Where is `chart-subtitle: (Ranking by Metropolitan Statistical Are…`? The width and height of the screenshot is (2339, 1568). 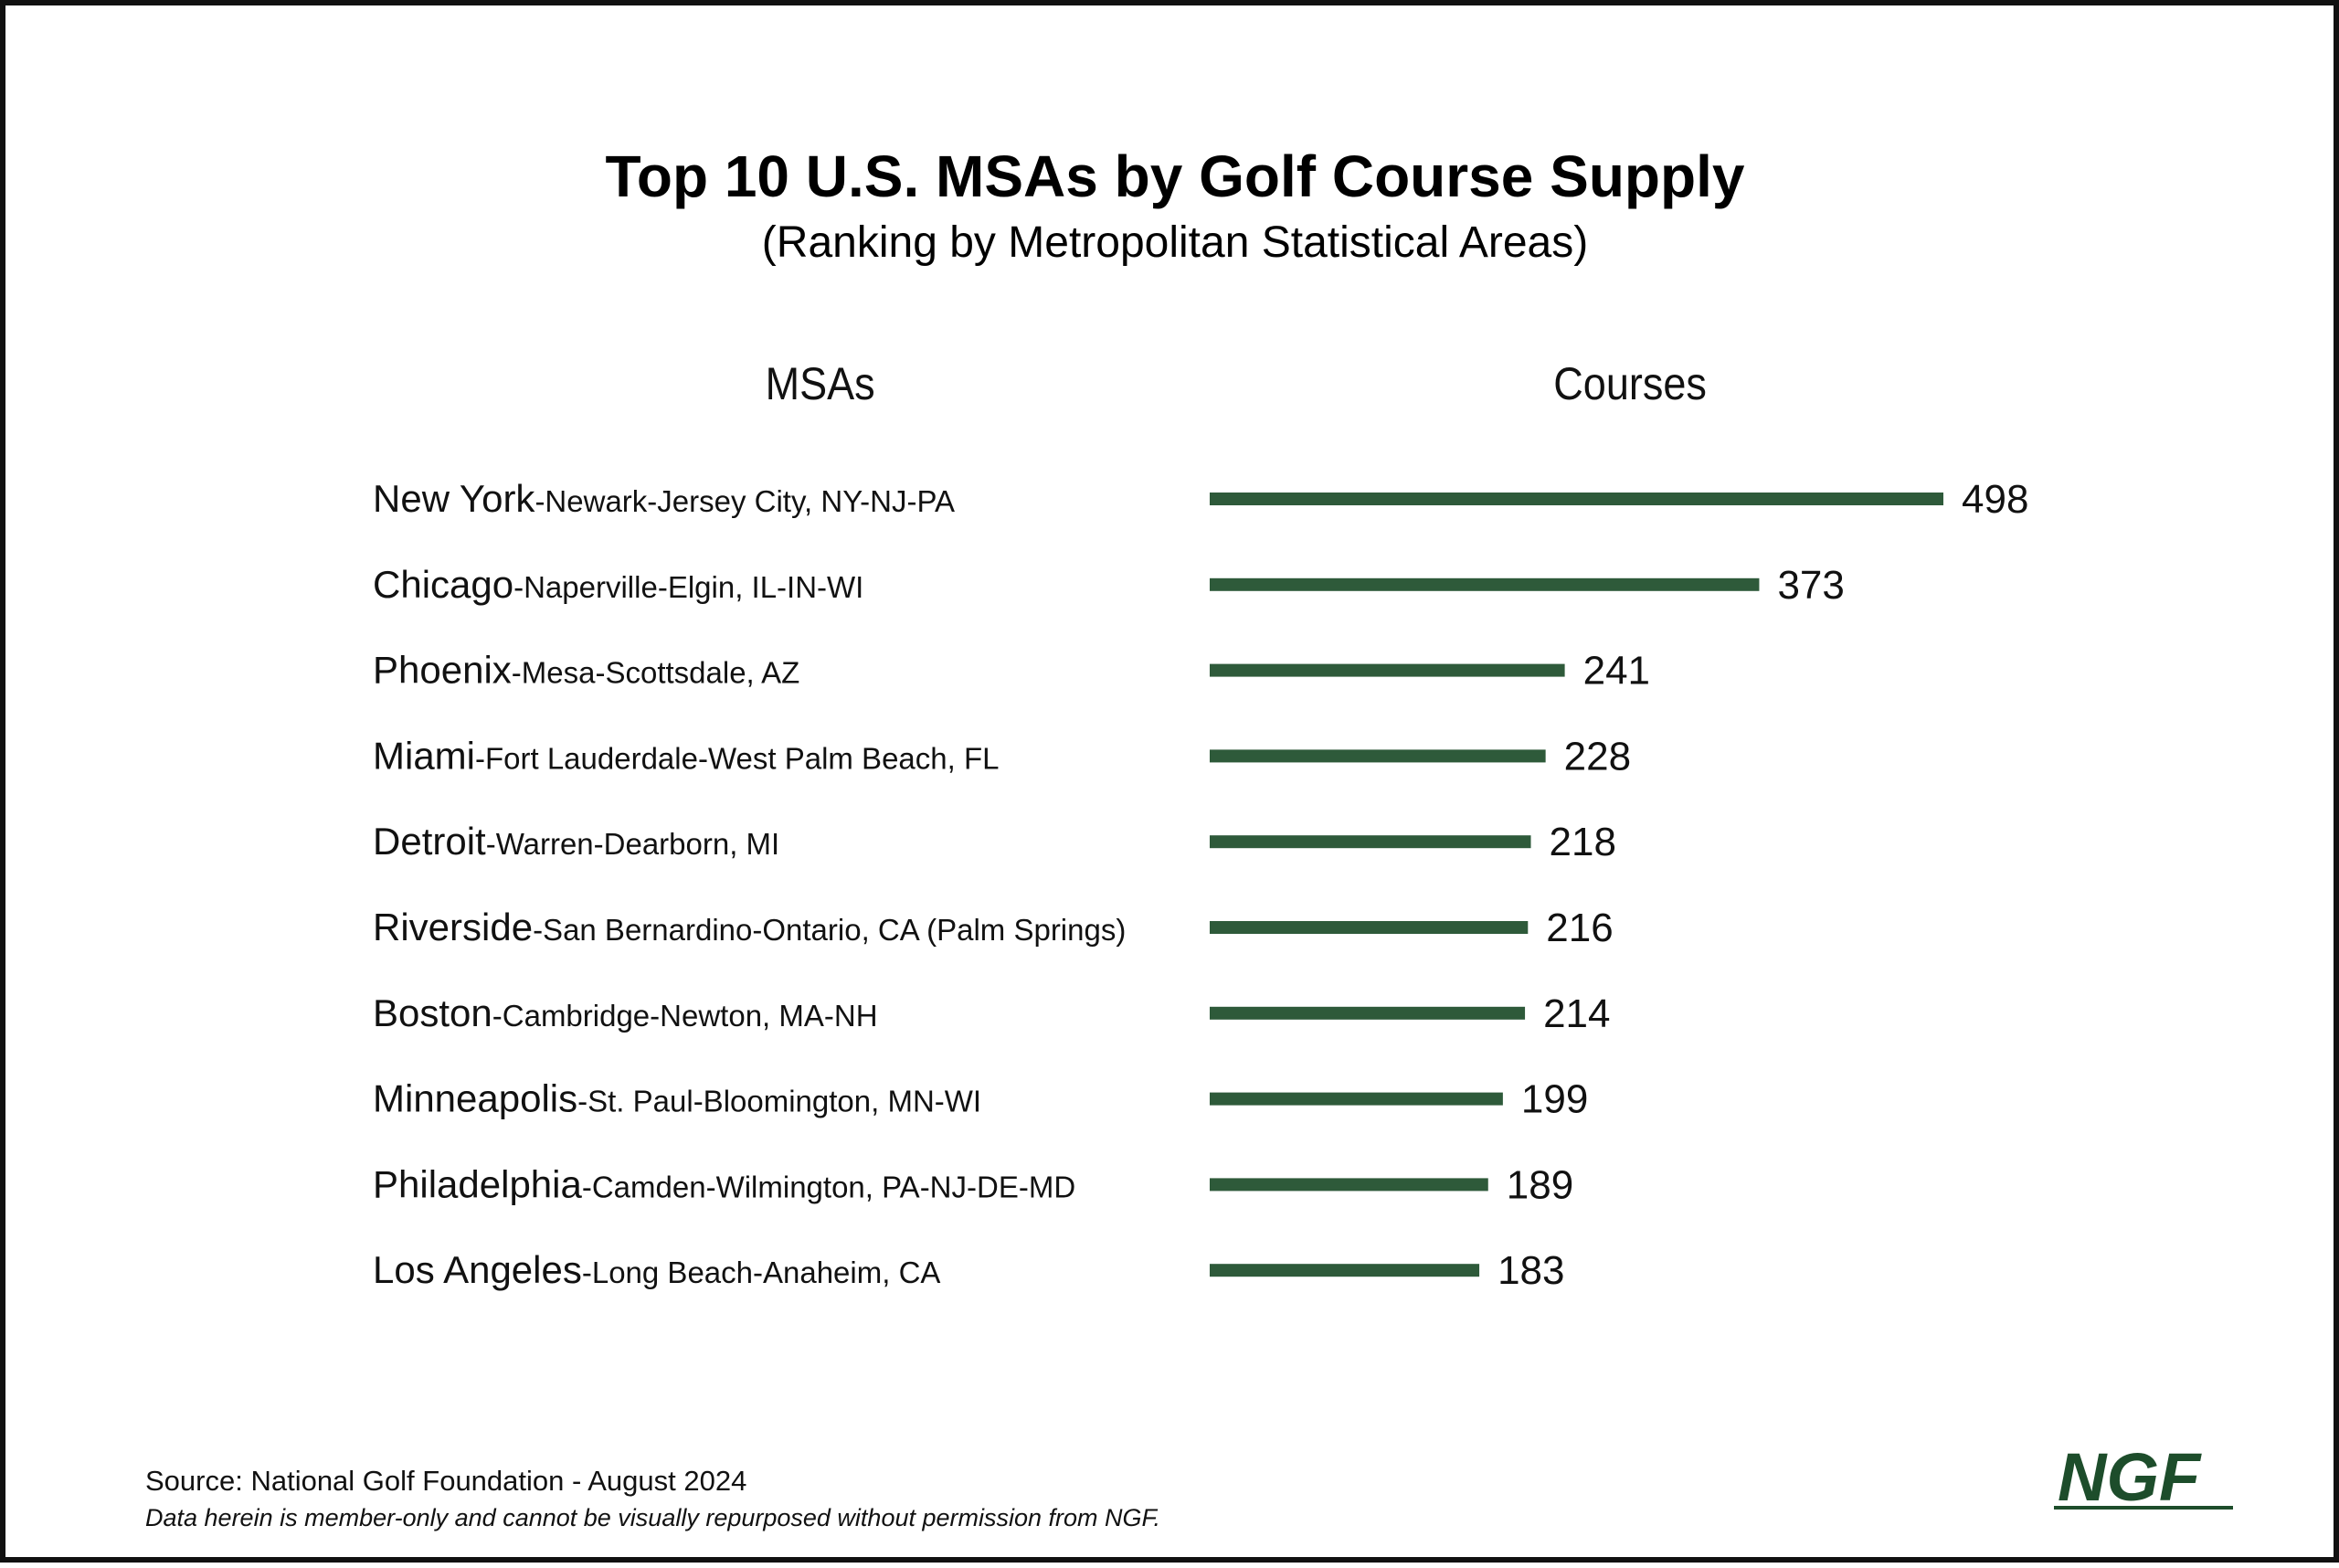 chart-subtitle: (Ranking by Metropolitan Statistical Are… is located at coordinates (1175, 243).